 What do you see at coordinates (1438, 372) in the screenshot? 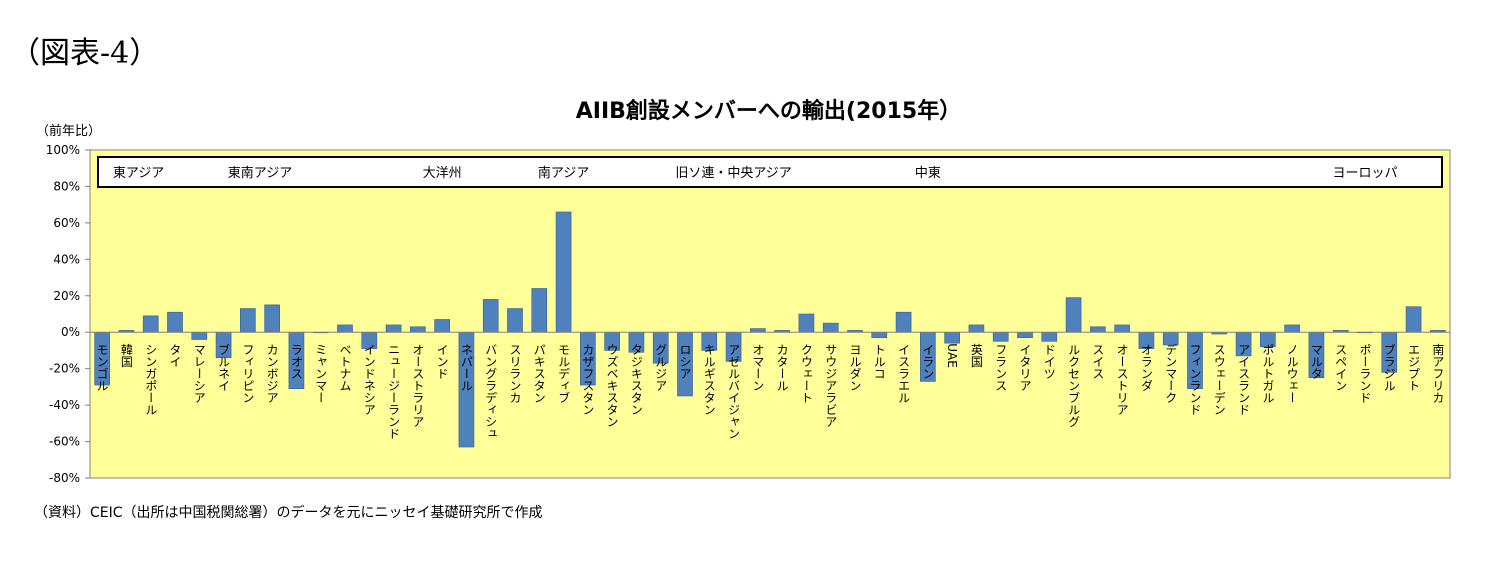
I see `category-label: 南アフリカ` at bounding box center [1438, 372].